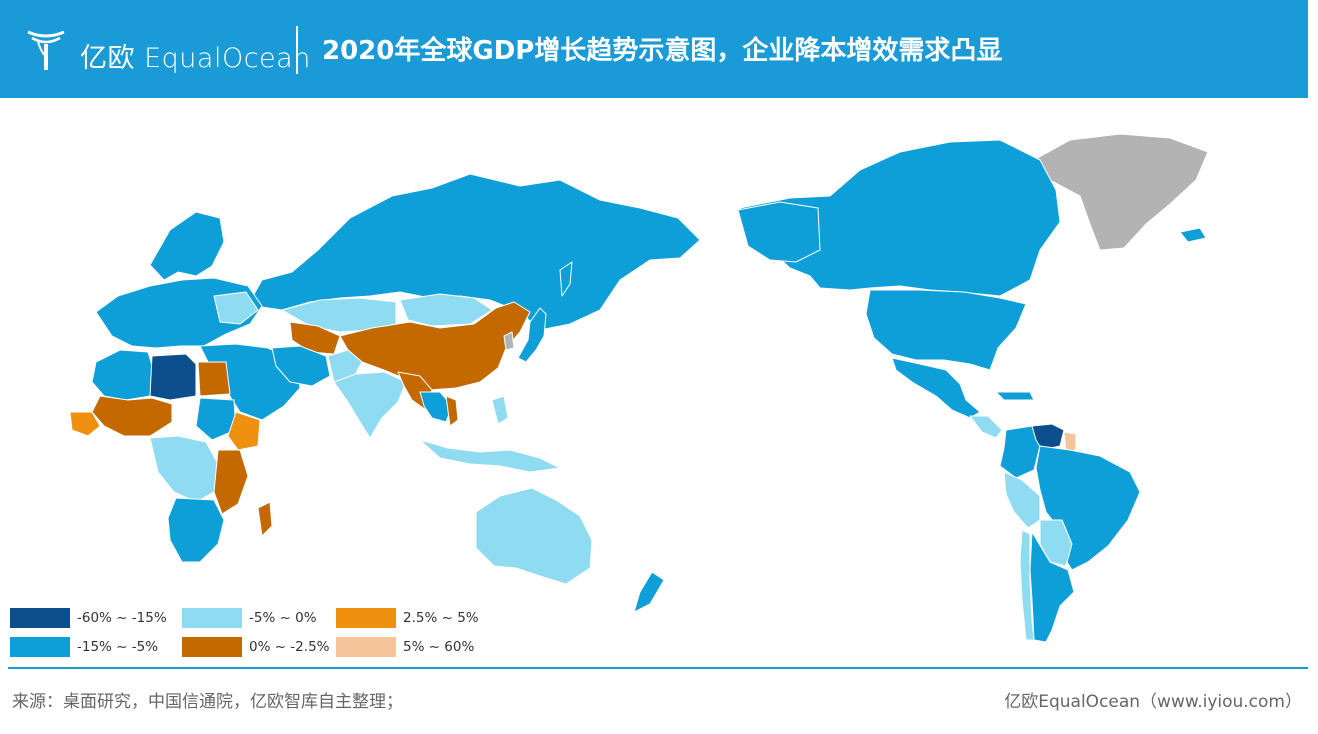  I want to click on region-madagascar, so click(265, 519).